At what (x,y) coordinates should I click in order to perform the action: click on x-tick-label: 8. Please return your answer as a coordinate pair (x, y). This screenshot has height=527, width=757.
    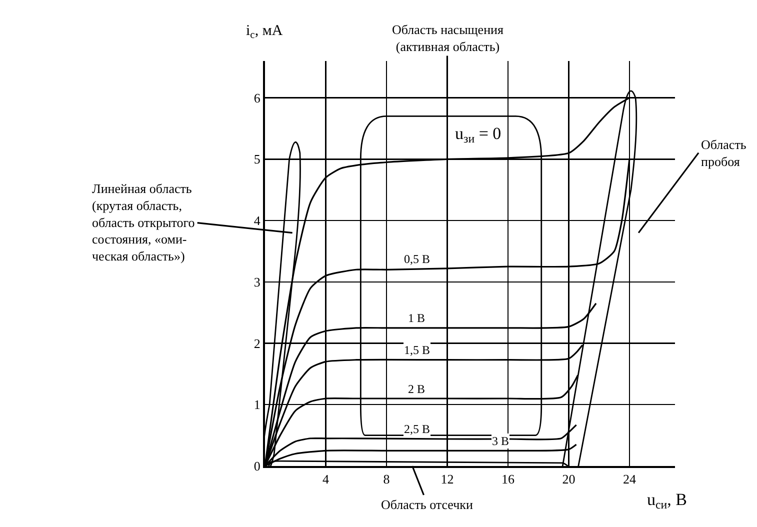
    Looking at the image, I should click on (386, 479).